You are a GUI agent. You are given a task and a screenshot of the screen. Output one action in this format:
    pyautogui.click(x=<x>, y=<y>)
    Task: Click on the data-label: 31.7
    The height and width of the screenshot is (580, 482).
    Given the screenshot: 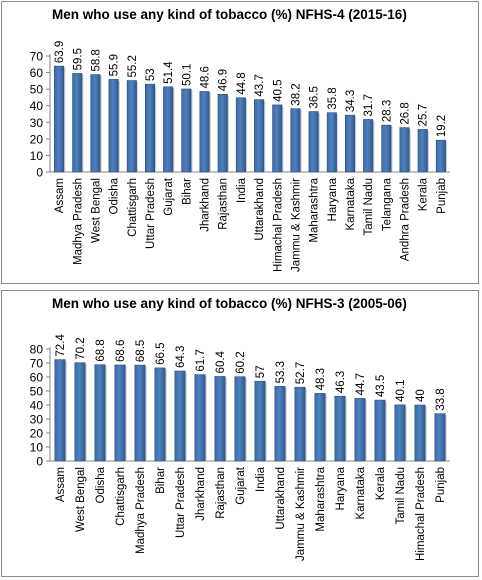 What is the action you would take?
    pyautogui.click(x=369, y=105)
    